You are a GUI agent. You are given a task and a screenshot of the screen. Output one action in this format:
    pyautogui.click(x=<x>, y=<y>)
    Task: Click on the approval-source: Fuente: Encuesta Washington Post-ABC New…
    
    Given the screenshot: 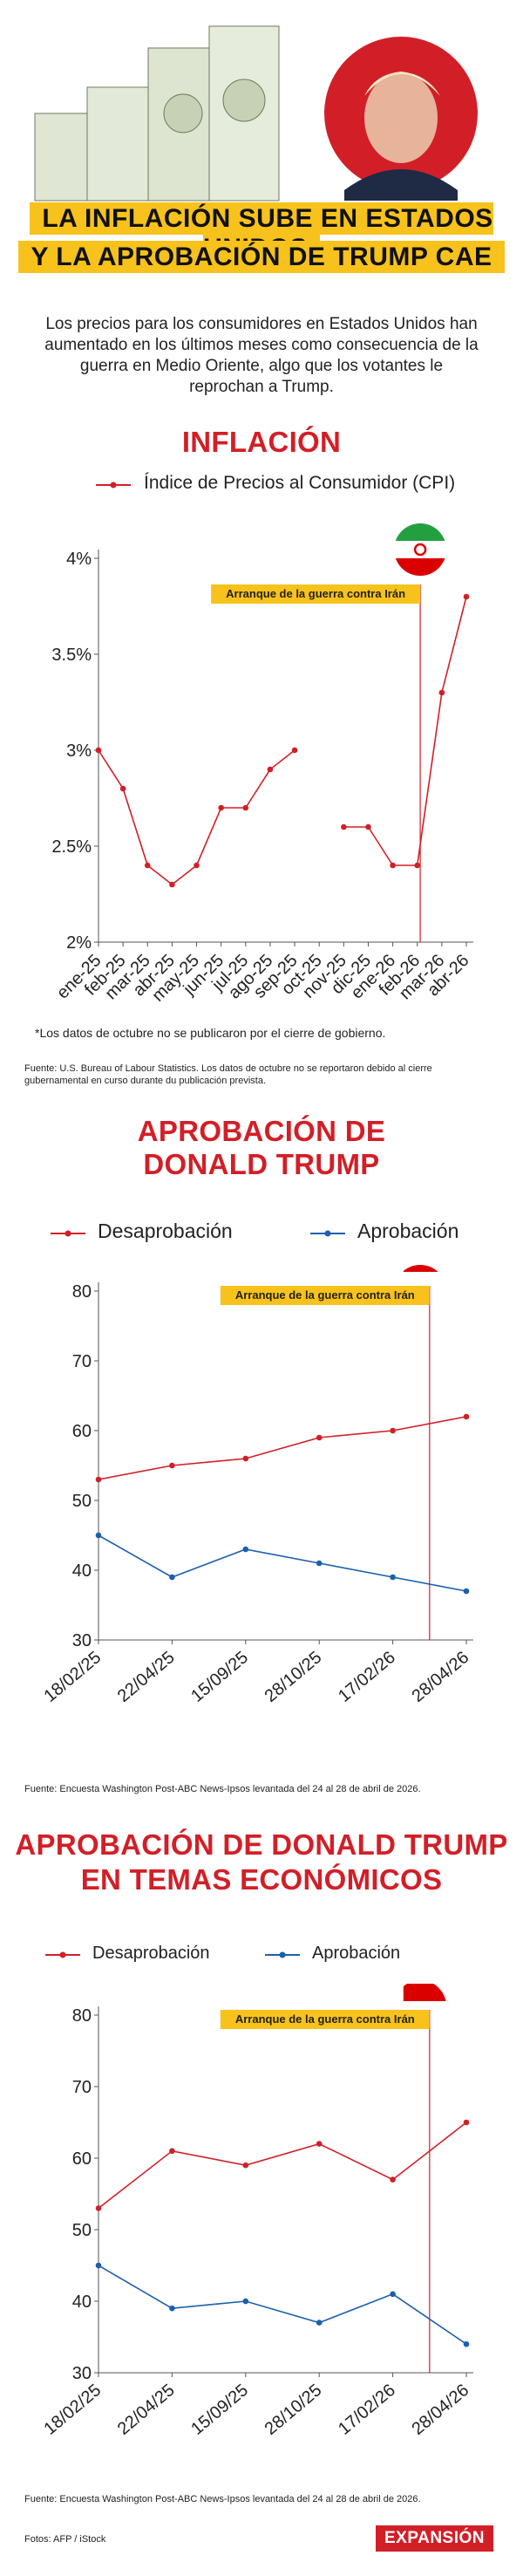 What is the action you would take?
    pyautogui.click(x=223, y=1789)
    